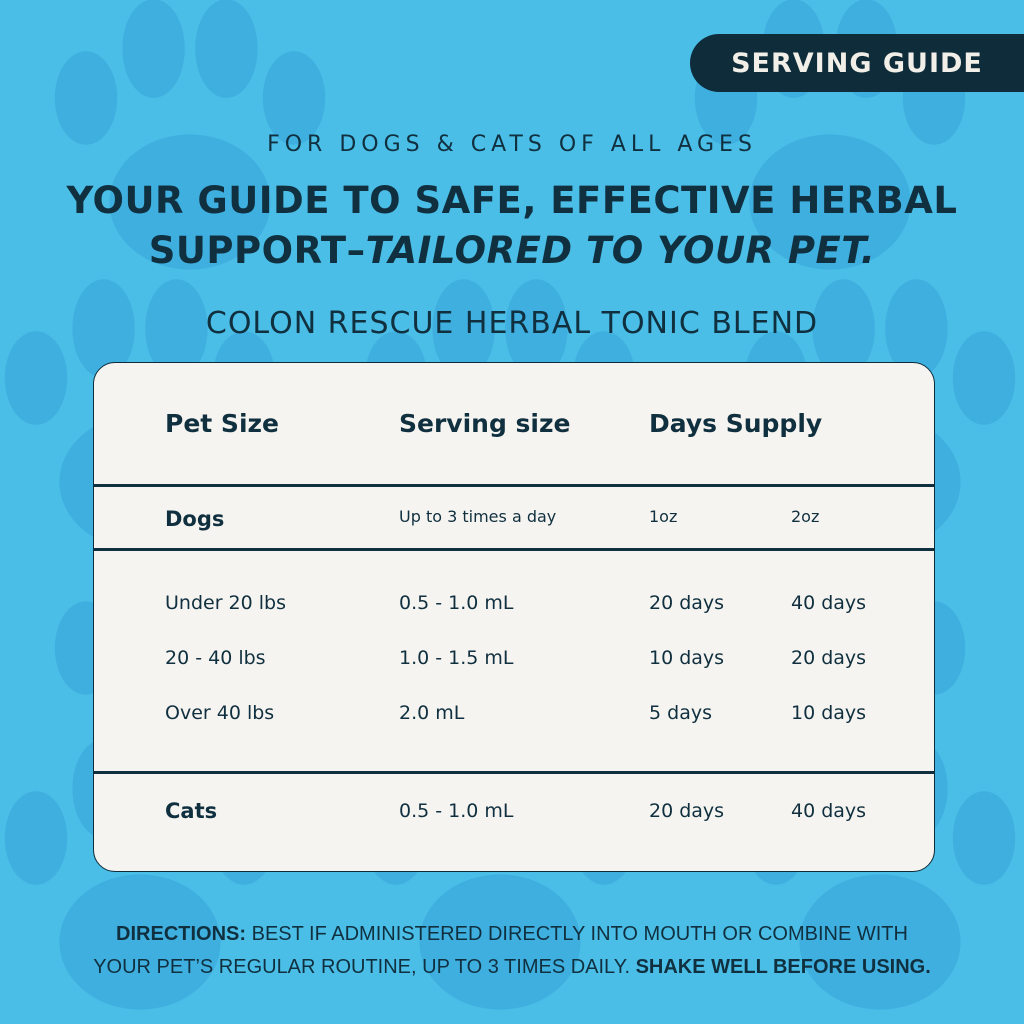 This screenshot has height=1024, width=1024. I want to click on row-days-2oz: 40 days, so click(829, 603).